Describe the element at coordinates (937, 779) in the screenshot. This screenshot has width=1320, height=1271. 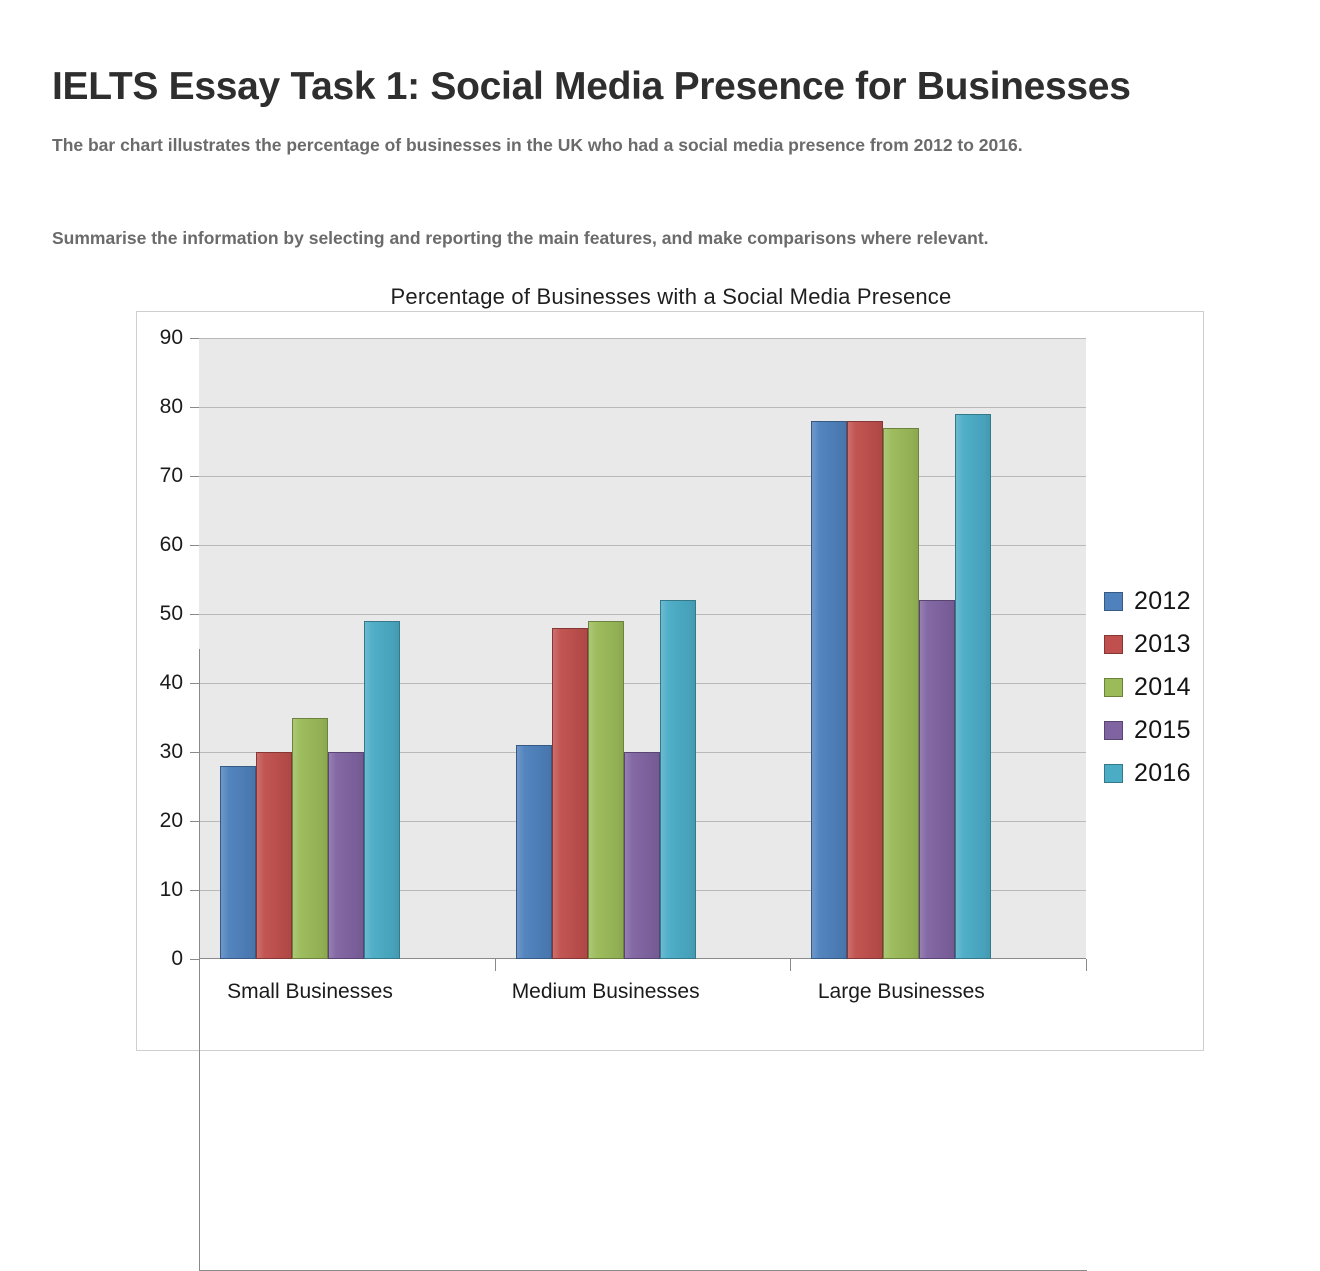
I see `bar-large-businesses-2015` at that location.